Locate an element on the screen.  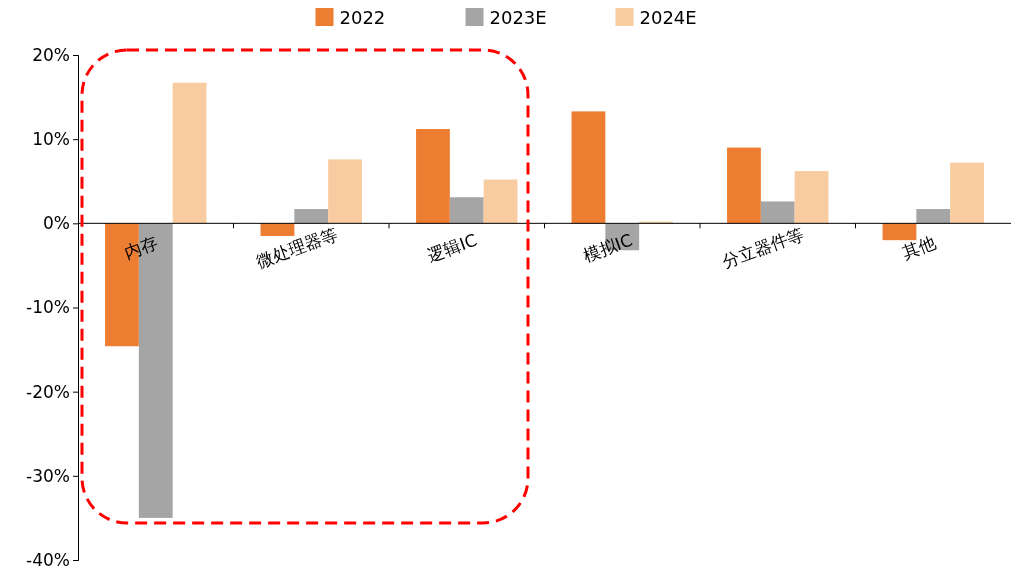
y-tick-label: 10% is located at coordinates (51, 139).